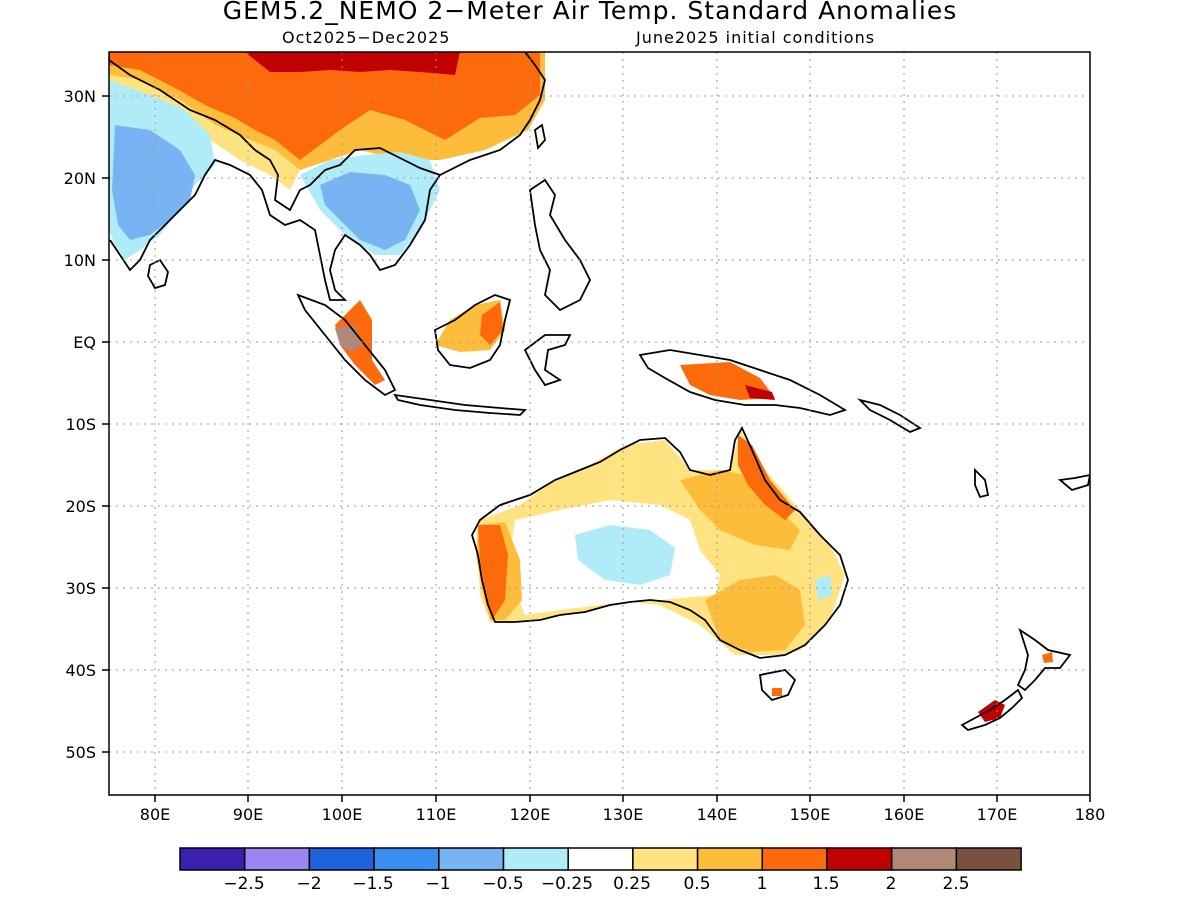  Describe the element at coordinates (530, 814) in the screenshot. I see `lon-label: 120E` at that location.